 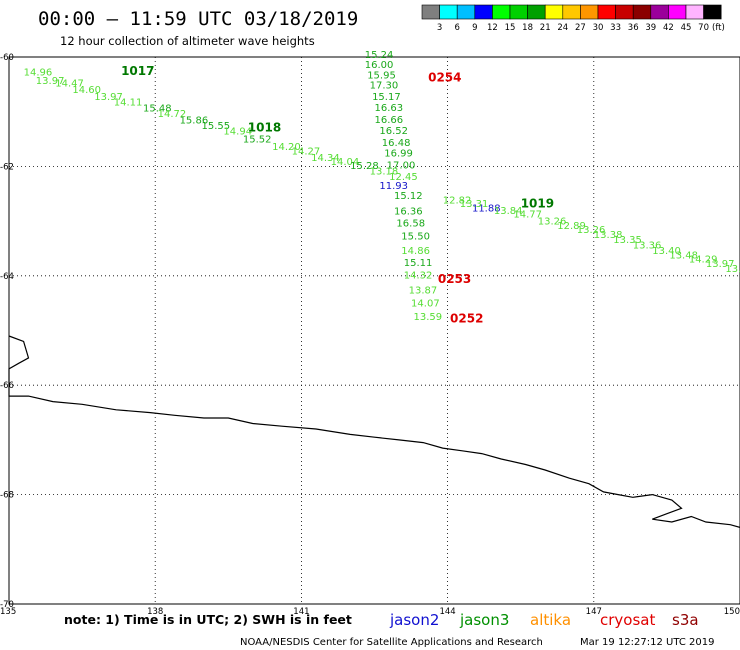 I want to click on cryosat-rev-label: 0254, so click(x=444, y=78).